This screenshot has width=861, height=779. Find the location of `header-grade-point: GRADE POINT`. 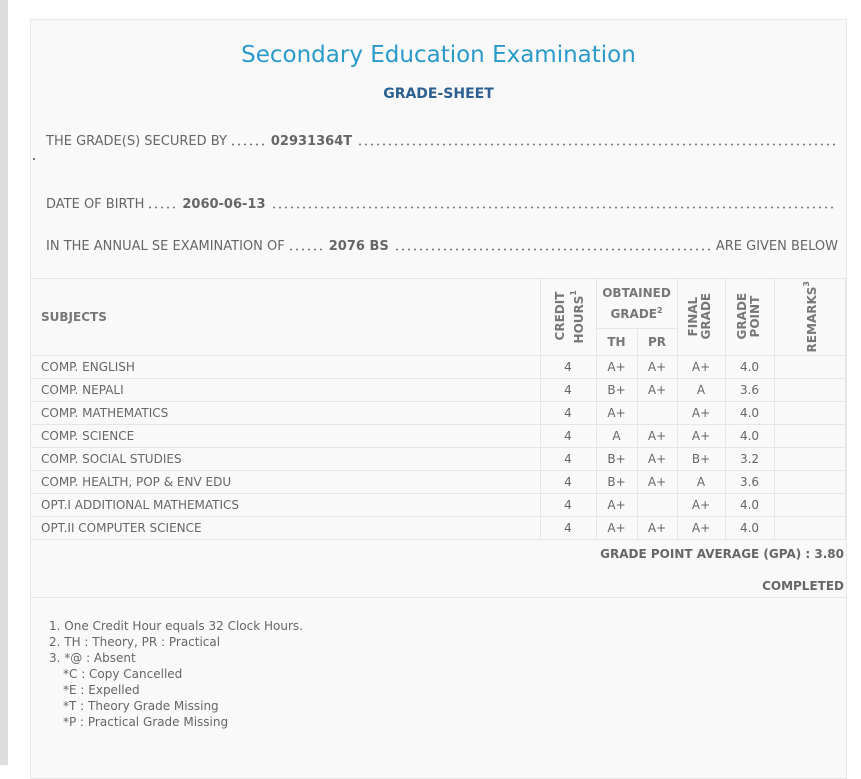

header-grade-point: GRADE POINT is located at coordinates (749, 317).